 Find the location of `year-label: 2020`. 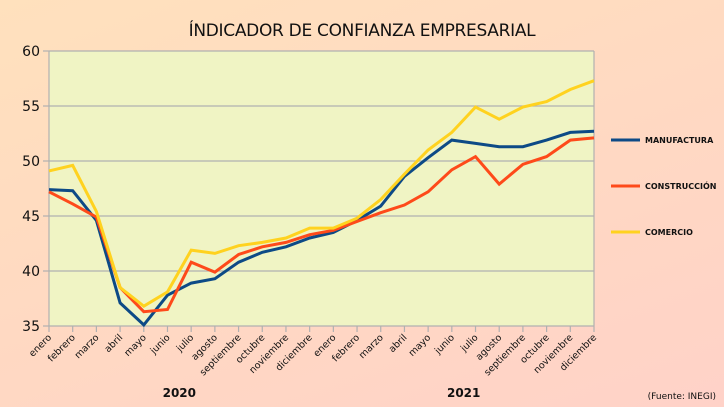

year-label: 2020 is located at coordinates (179, 393).